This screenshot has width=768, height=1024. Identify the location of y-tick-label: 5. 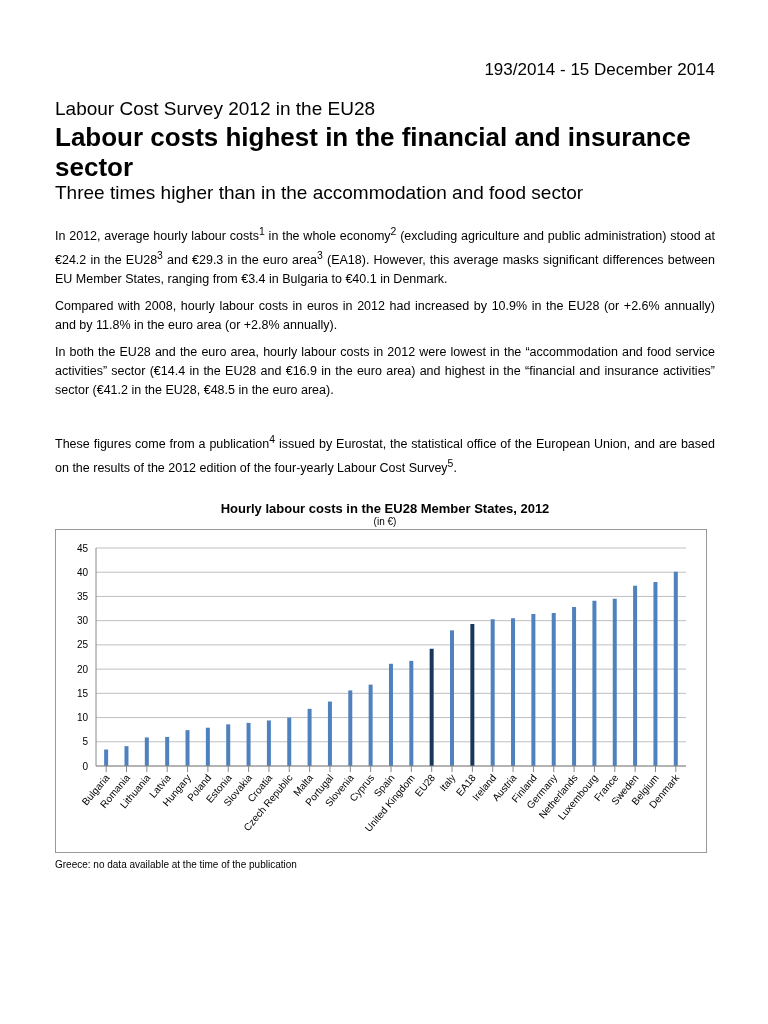
(85, 741).